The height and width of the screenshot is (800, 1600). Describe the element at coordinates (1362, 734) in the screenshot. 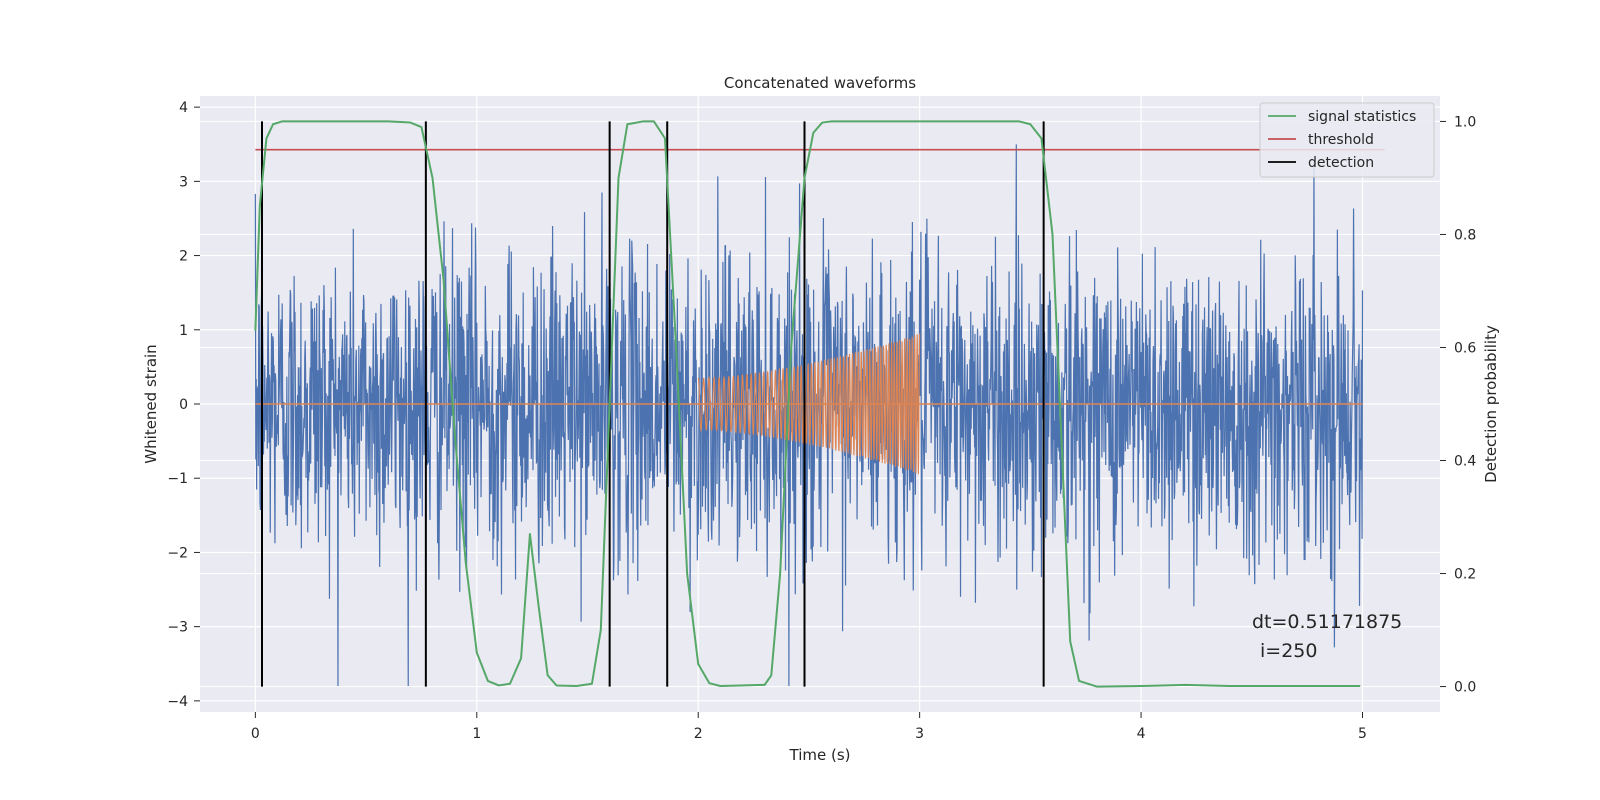

I see `x-tick-label: 5` at that location.